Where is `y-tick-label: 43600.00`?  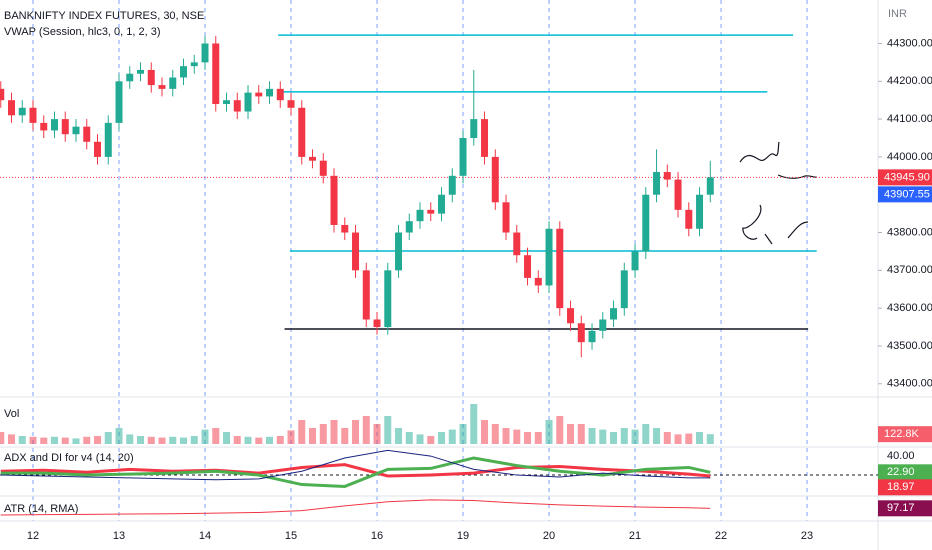
y-tick-label: 43600.00 is located at coordinates (909, 308).